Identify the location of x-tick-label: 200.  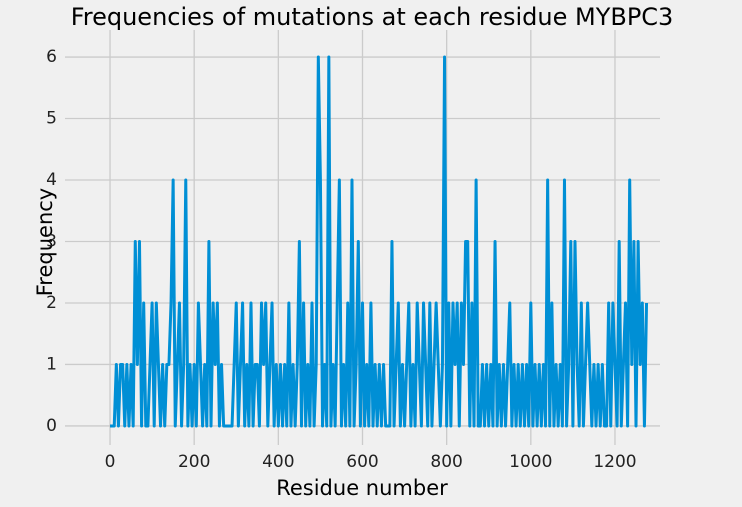
(194, 462).